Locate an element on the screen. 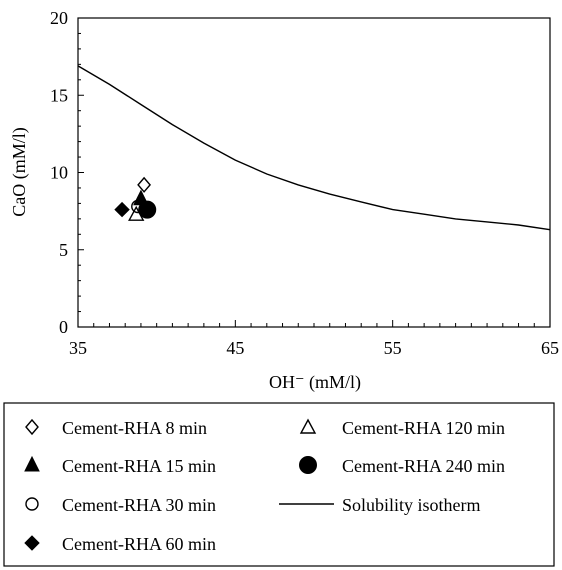 The height and width of the screenshot is (570, 562). legend-label: Cement-RHA 240 min is located at coordinates (423, 466).